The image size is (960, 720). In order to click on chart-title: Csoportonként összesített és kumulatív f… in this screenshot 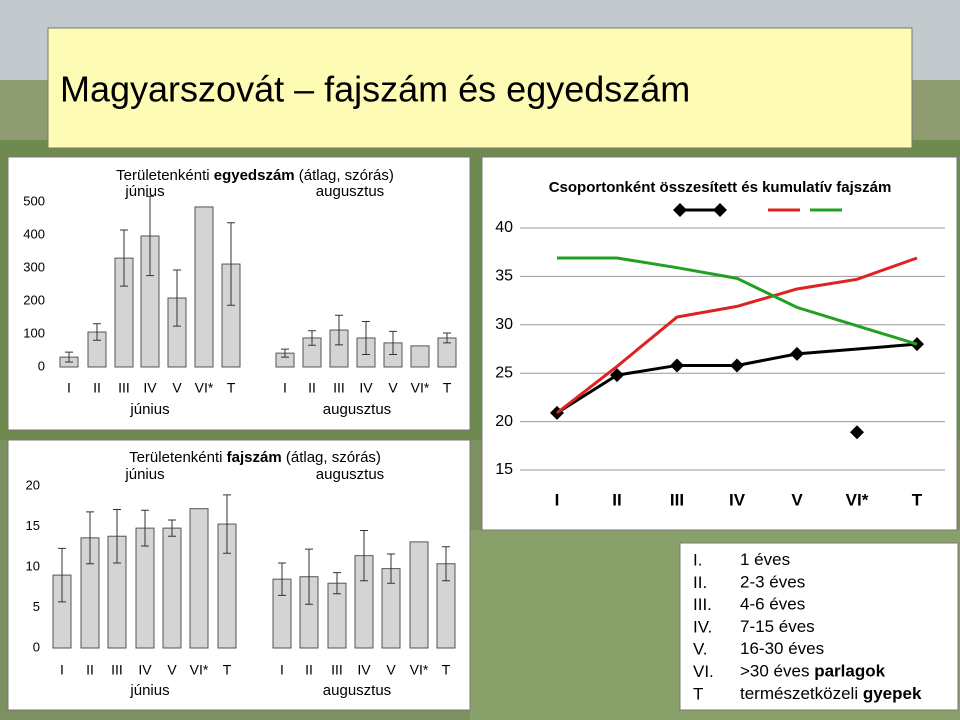, I will do `click(720, 187)`.